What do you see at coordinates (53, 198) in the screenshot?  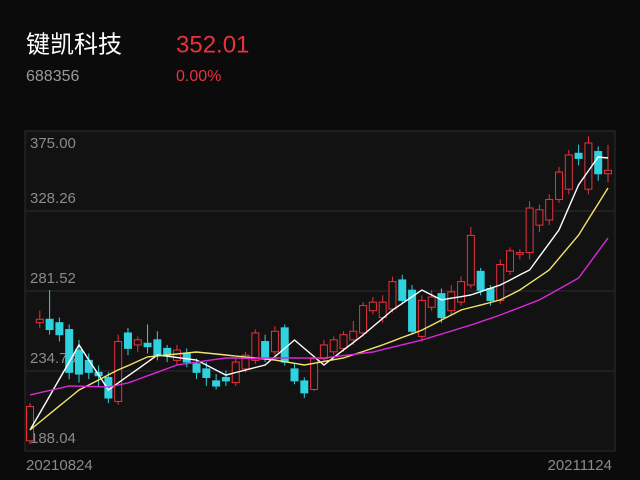 I see `y-tick-label: 328.26` at bounding box center [53, 198].